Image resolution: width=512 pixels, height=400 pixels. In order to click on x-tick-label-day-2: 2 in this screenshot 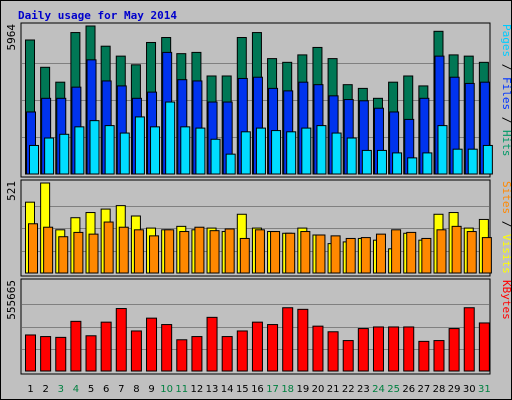, I will do `click(45, 389)`.